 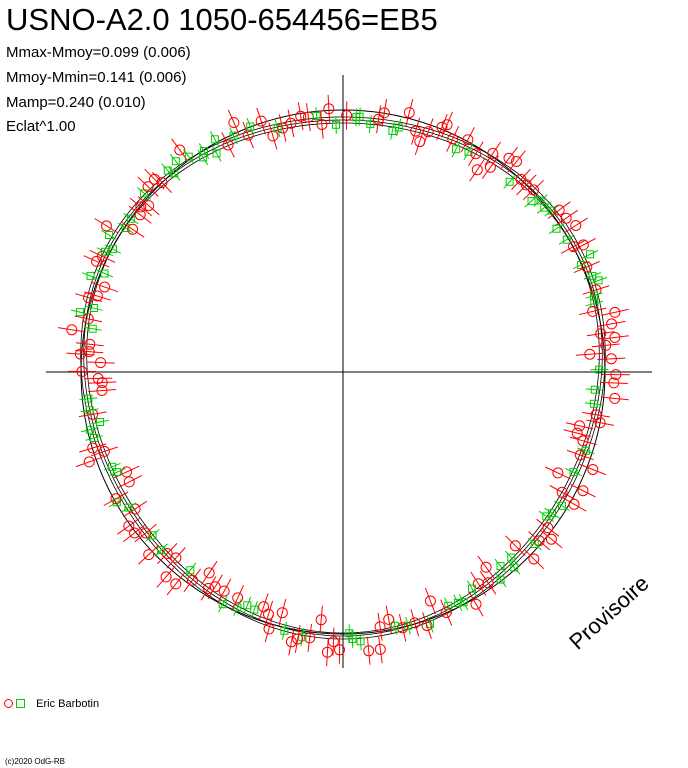 What do you see at coordinates (222, 19) in the screenshot?
I see `chart-title: USNO-A2.0 1050-654456=EB5` at bounding box center [222, 19].